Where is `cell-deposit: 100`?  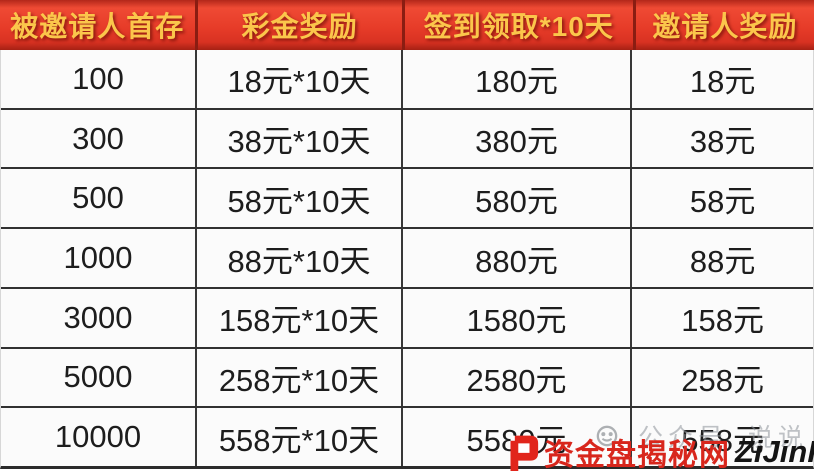 cell-deposit: 100 is located at coordinates (99, 79).